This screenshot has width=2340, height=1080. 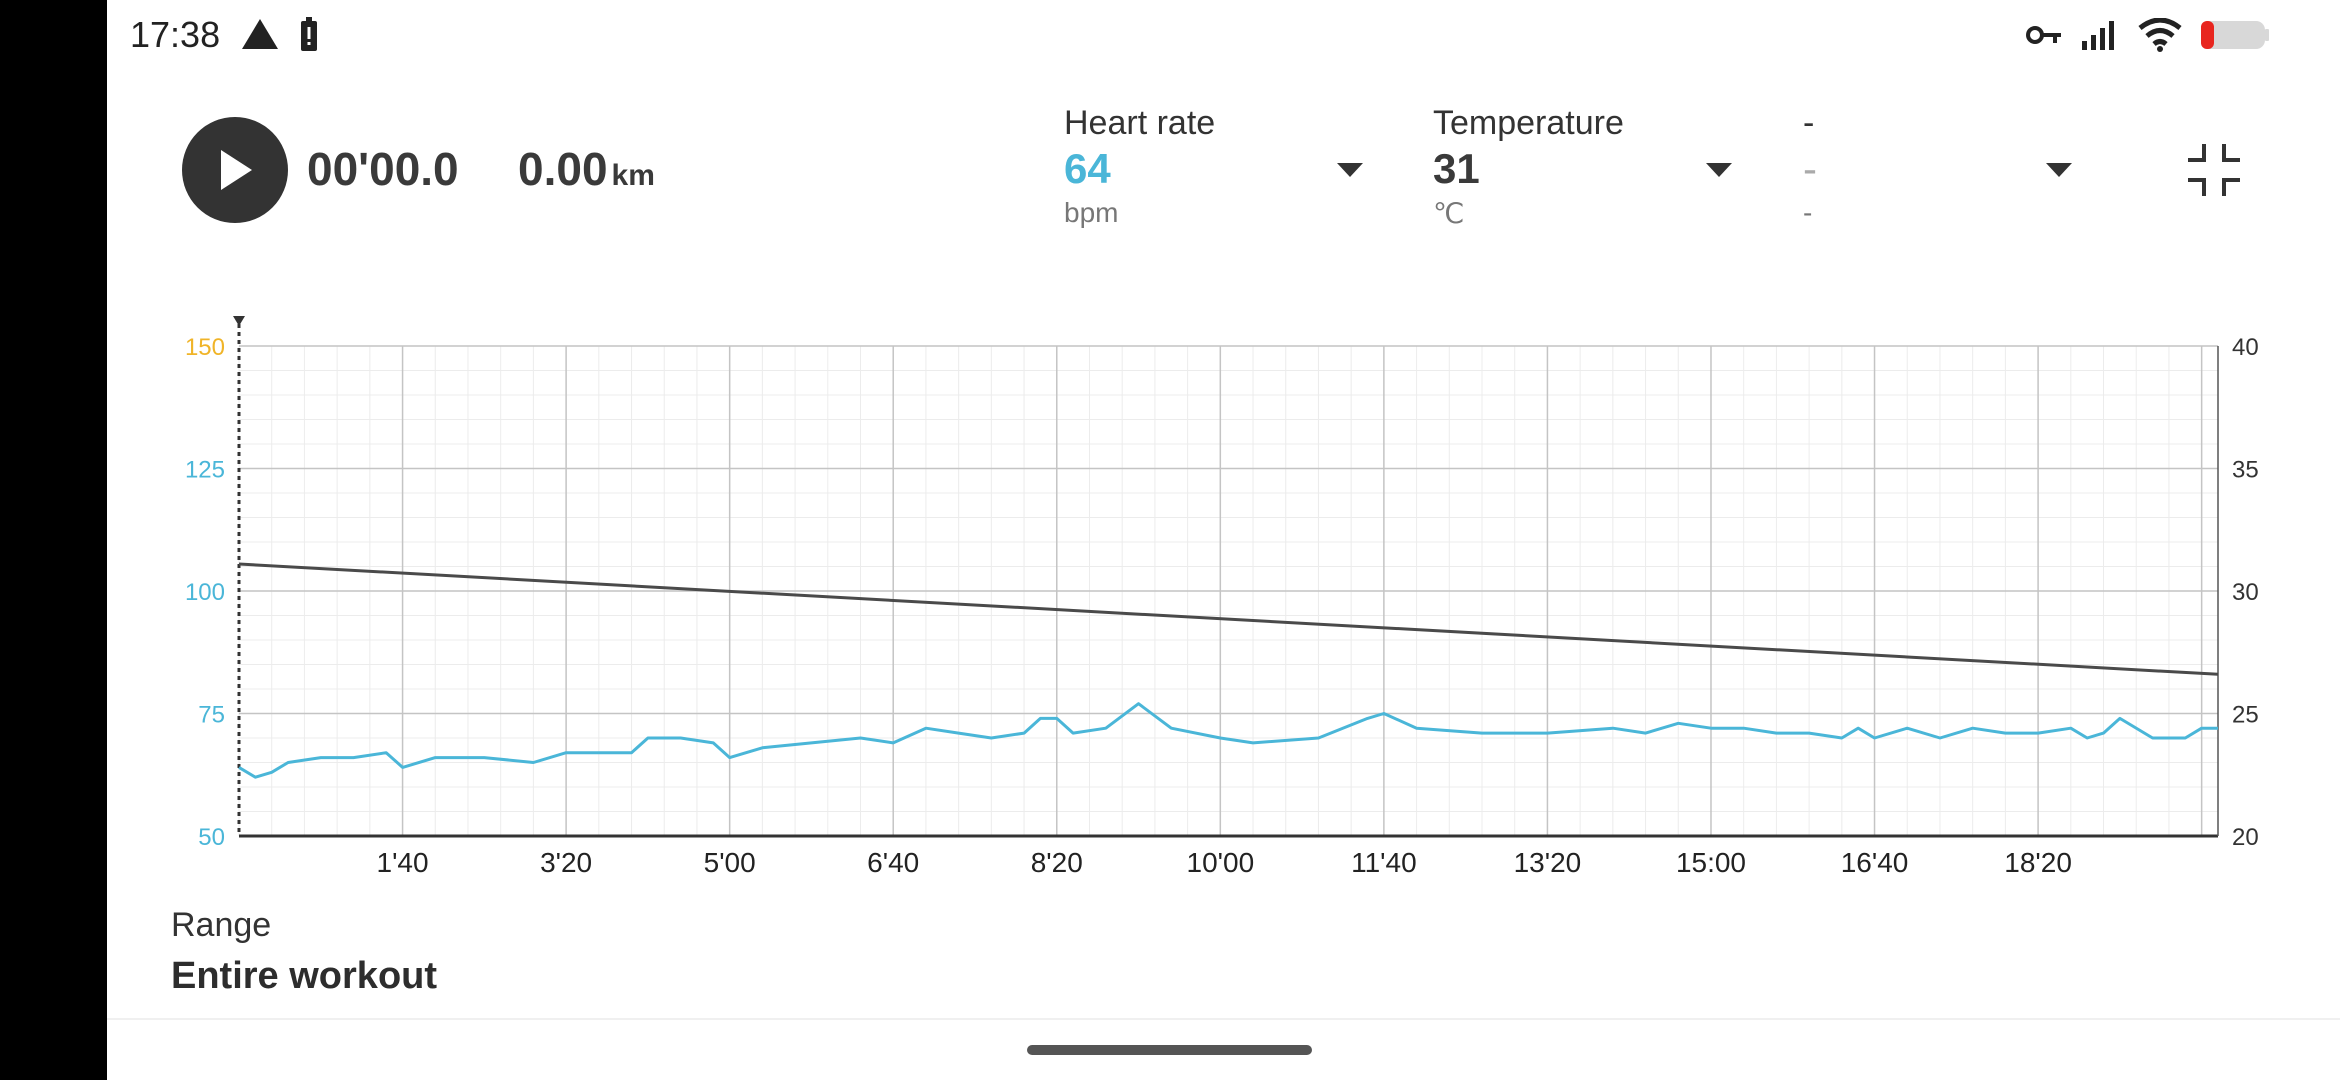 I want to click on metric-label: Temperature, so click(x=1528, y=123).